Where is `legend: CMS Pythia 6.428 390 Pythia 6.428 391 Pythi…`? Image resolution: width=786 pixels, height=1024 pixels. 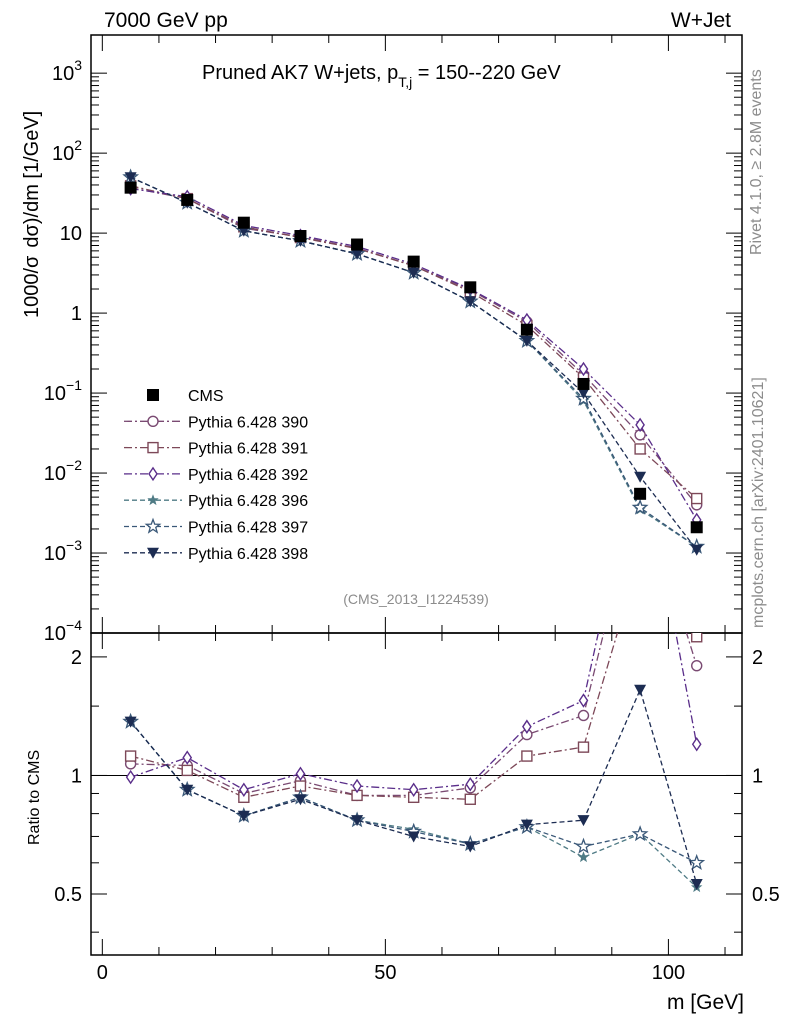 legend: CMS Pythia 6.428 390 Pythia 6.428 391 Pythi… is located at coordinates (216, 475).